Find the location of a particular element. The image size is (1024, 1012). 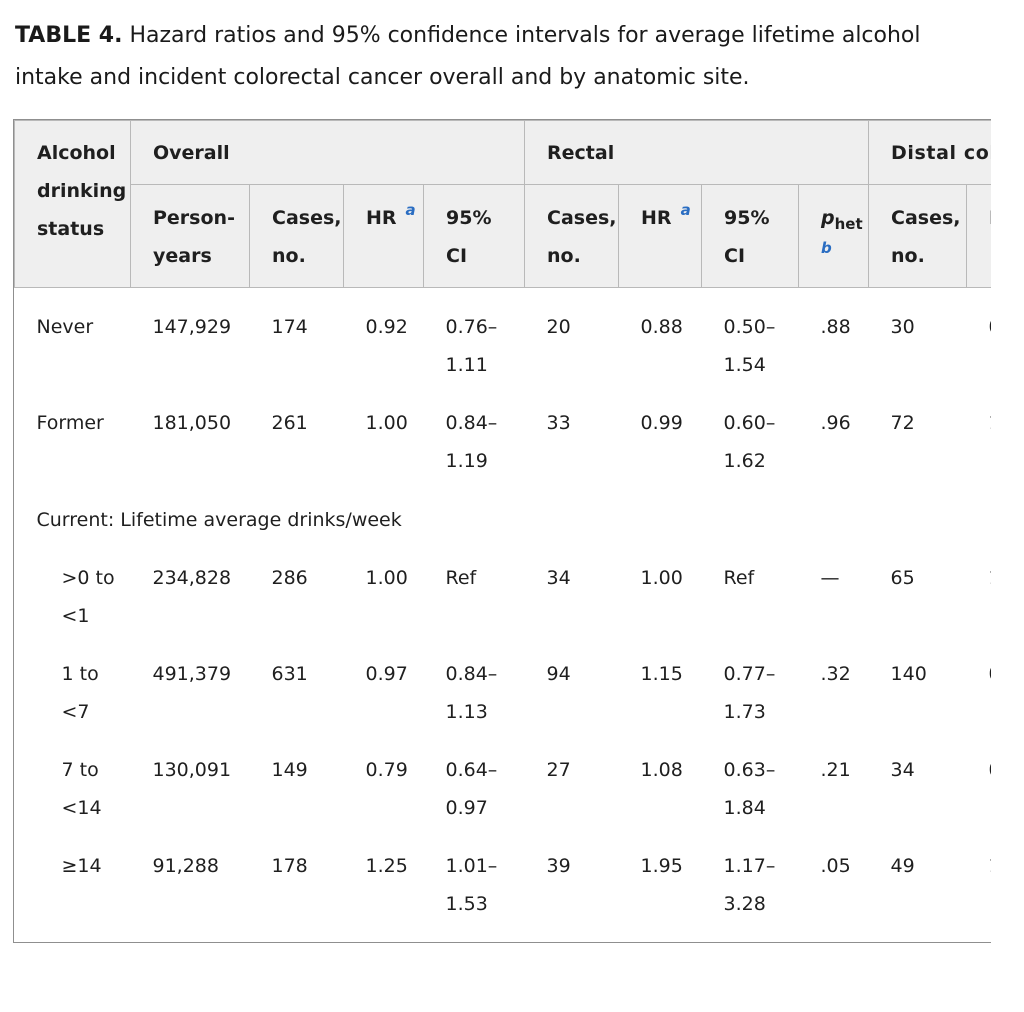

section-row-current: Current: Lifetime average drinks/week is located at coordinates (503, 509).